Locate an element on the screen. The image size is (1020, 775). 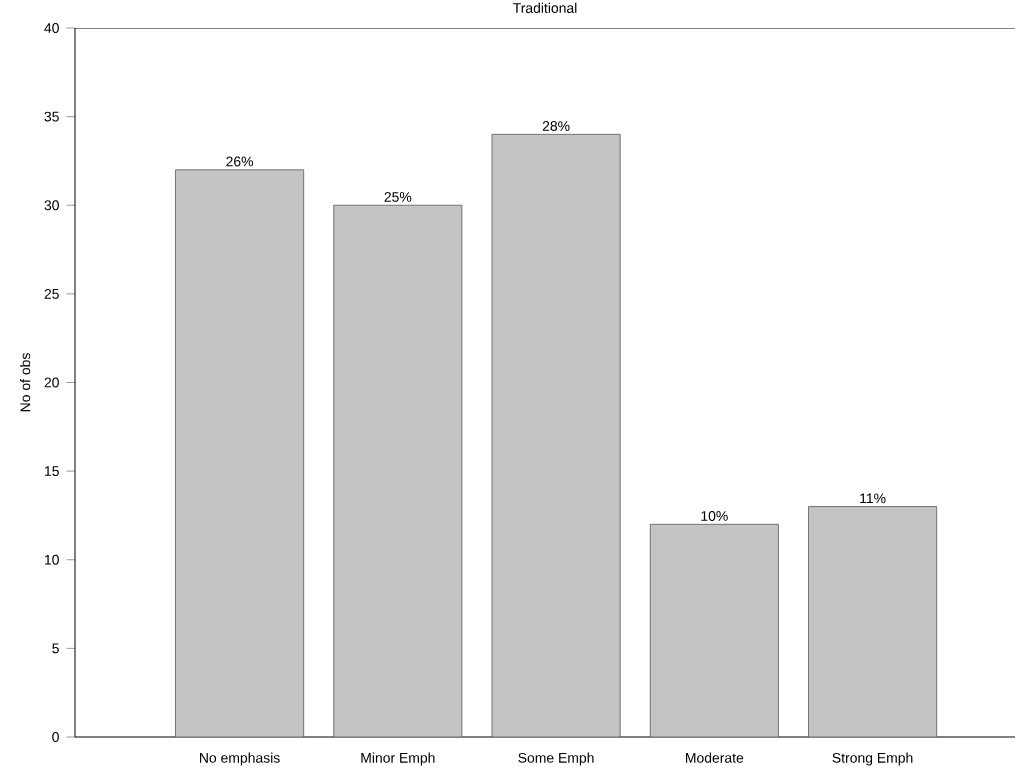
x-tick-label: Moderate is located at coordinates (715, 757).